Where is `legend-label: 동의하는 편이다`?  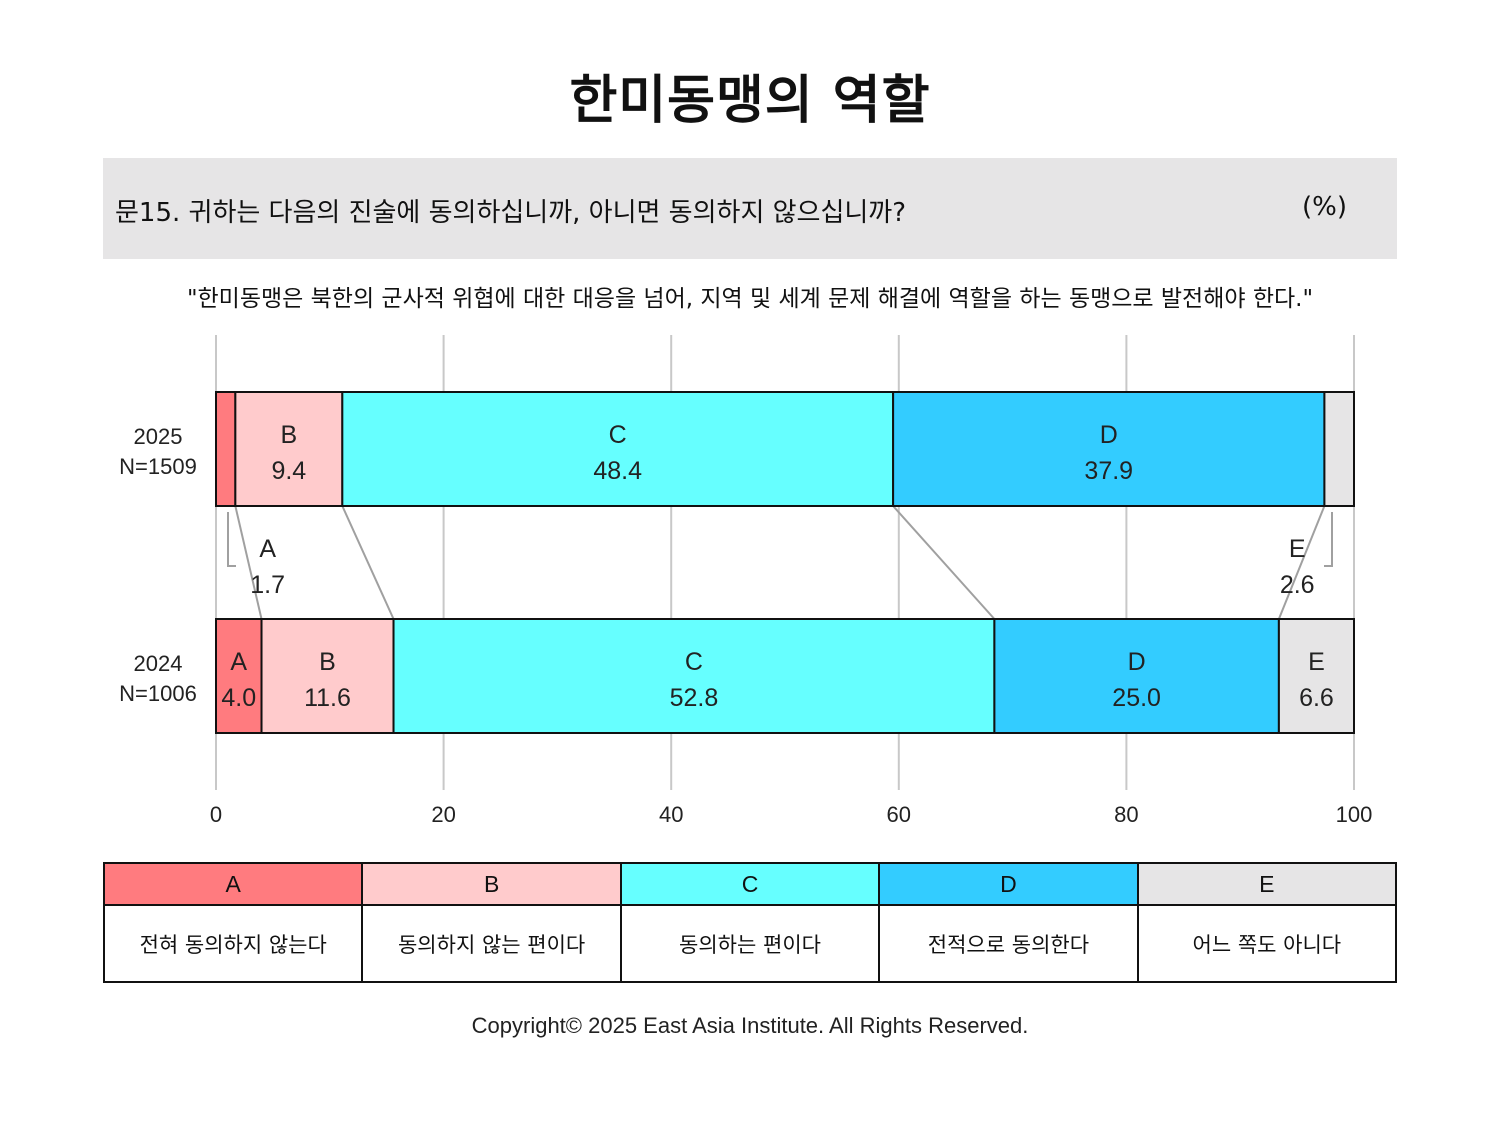 legend-label: 동의하는 편이다 is located at coordinates (750, 944).